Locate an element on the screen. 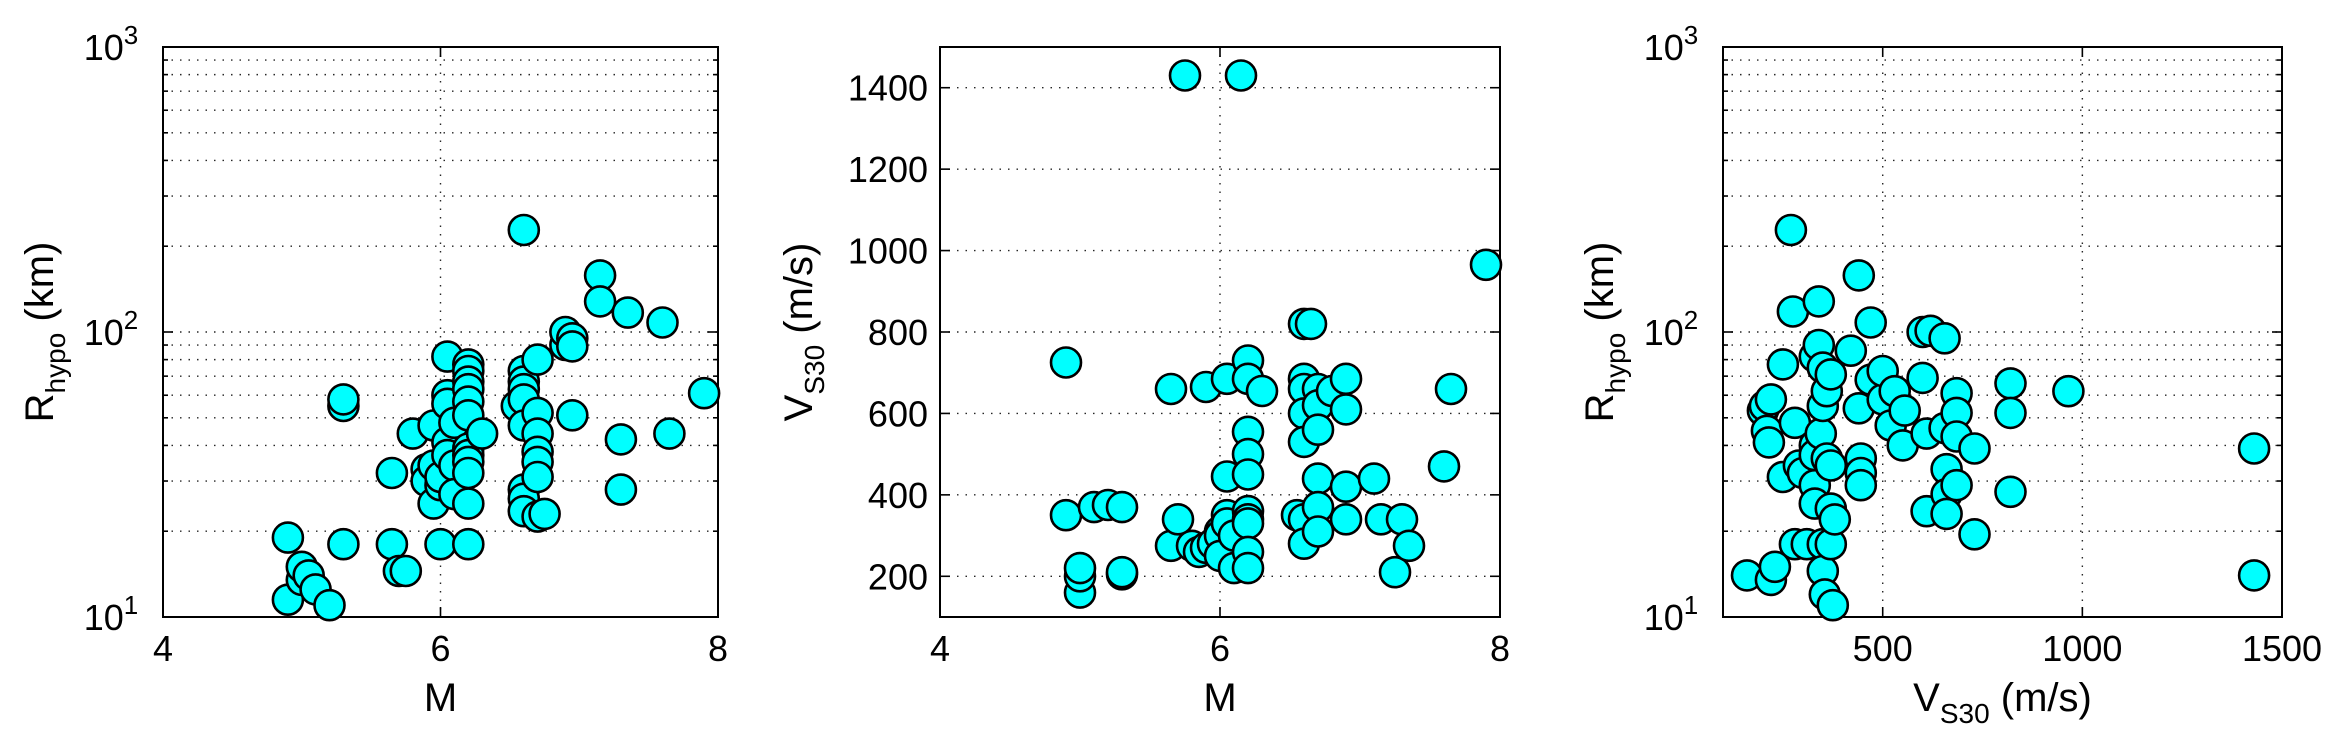  y-tick-label: 10¹ is located at coordinates (1671, 614).